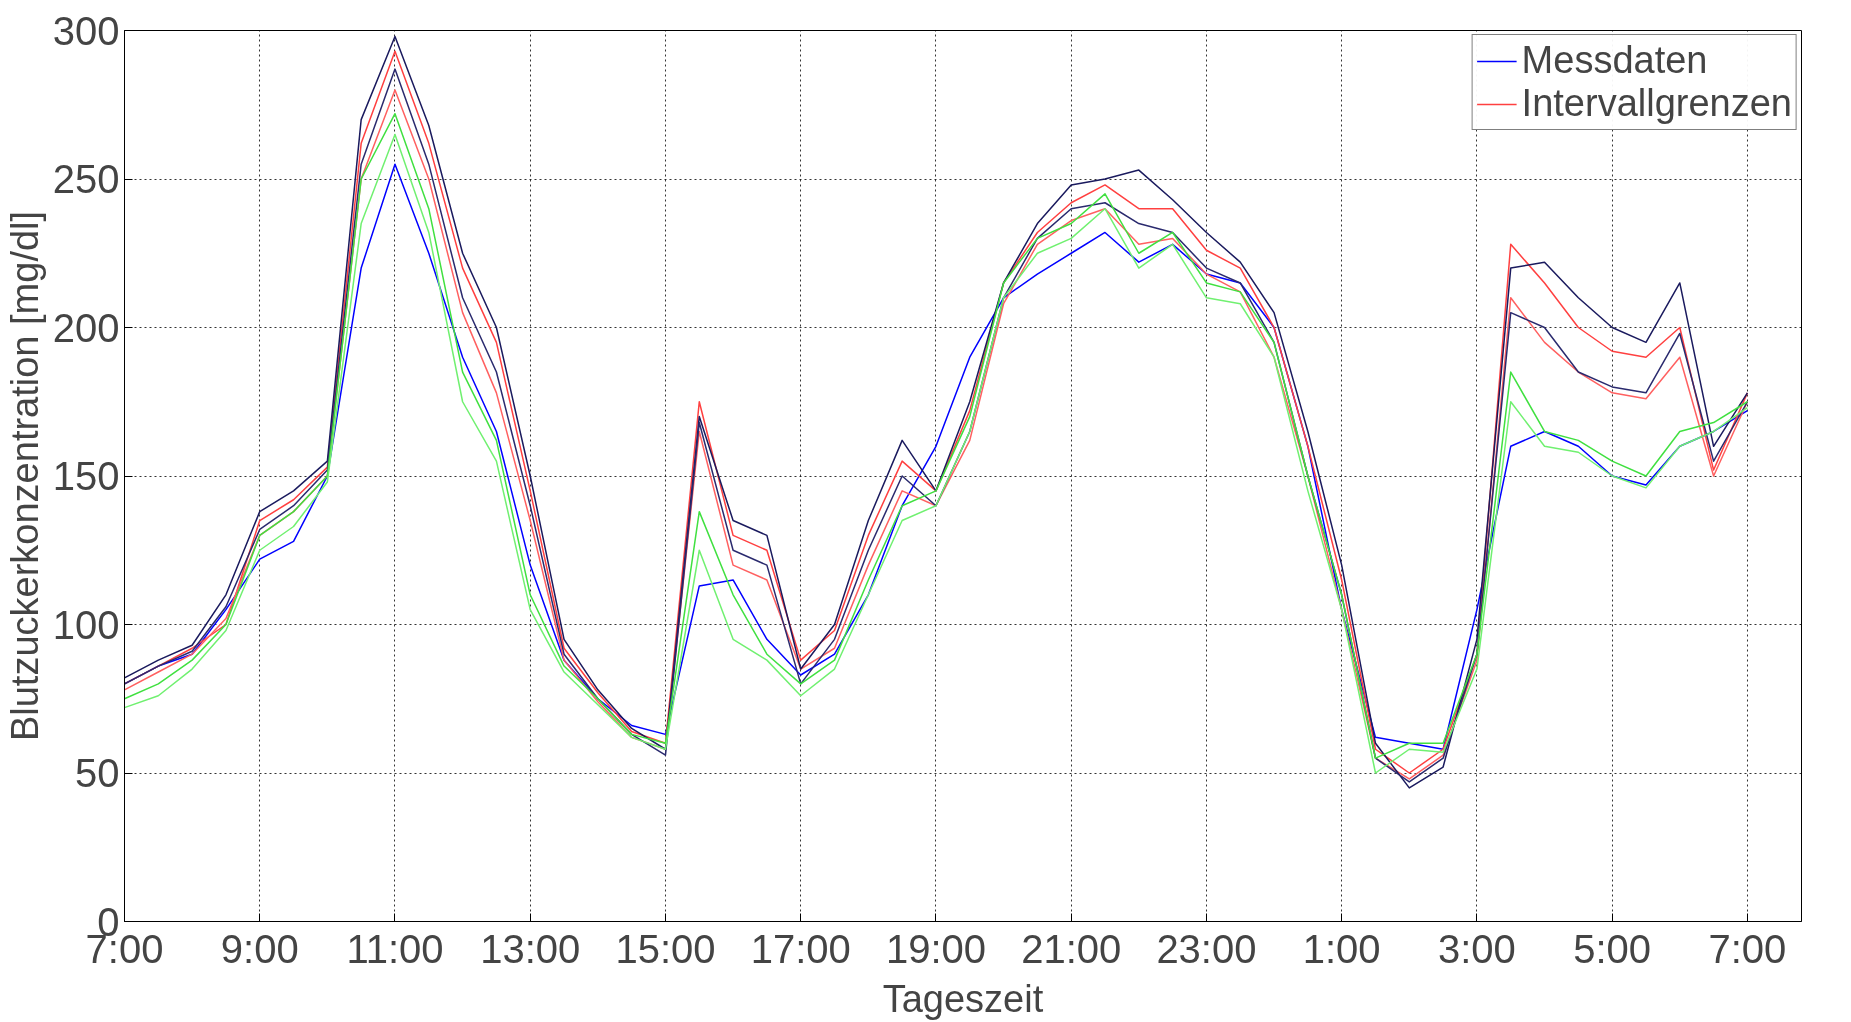  I want to click on y-tick-label: 100, so click(86, 624).